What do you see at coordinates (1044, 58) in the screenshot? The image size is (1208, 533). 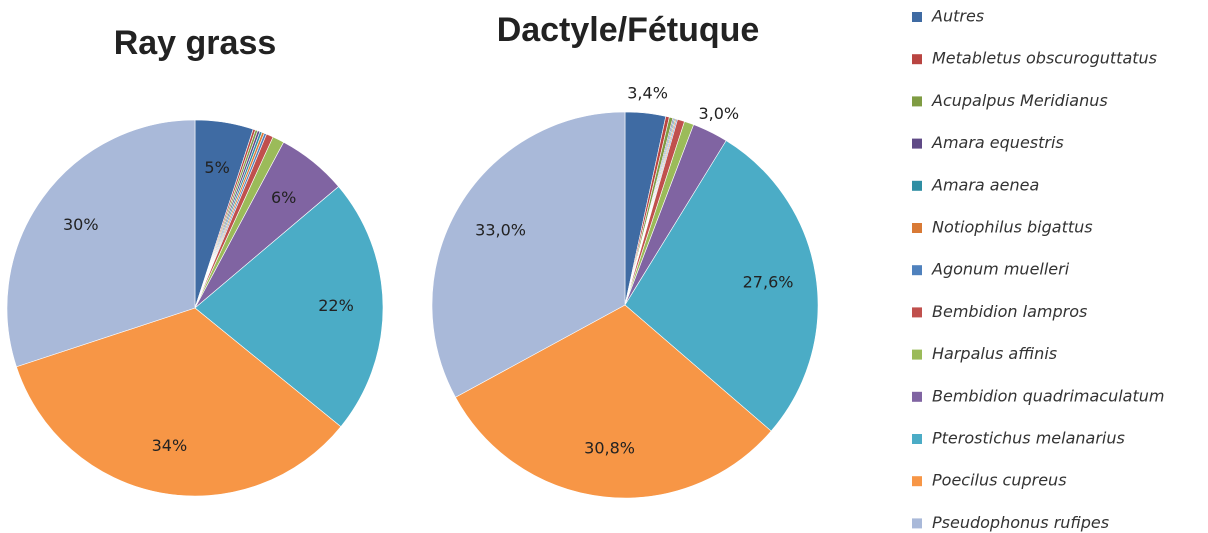 I see `legend-label: Metabletus obscuroguttatus` at bounding box center [1044, 58].